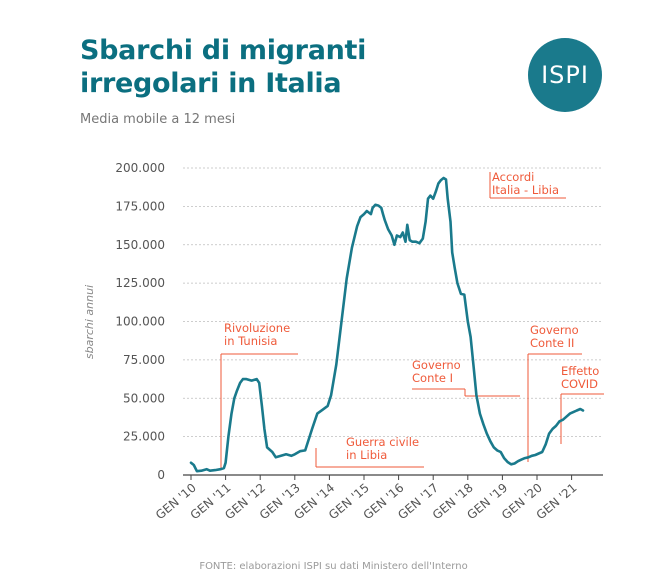 The height and width of the screenshot is (584, 667). I want to click on annotation-label: in Tunisia, so click(250, 341).